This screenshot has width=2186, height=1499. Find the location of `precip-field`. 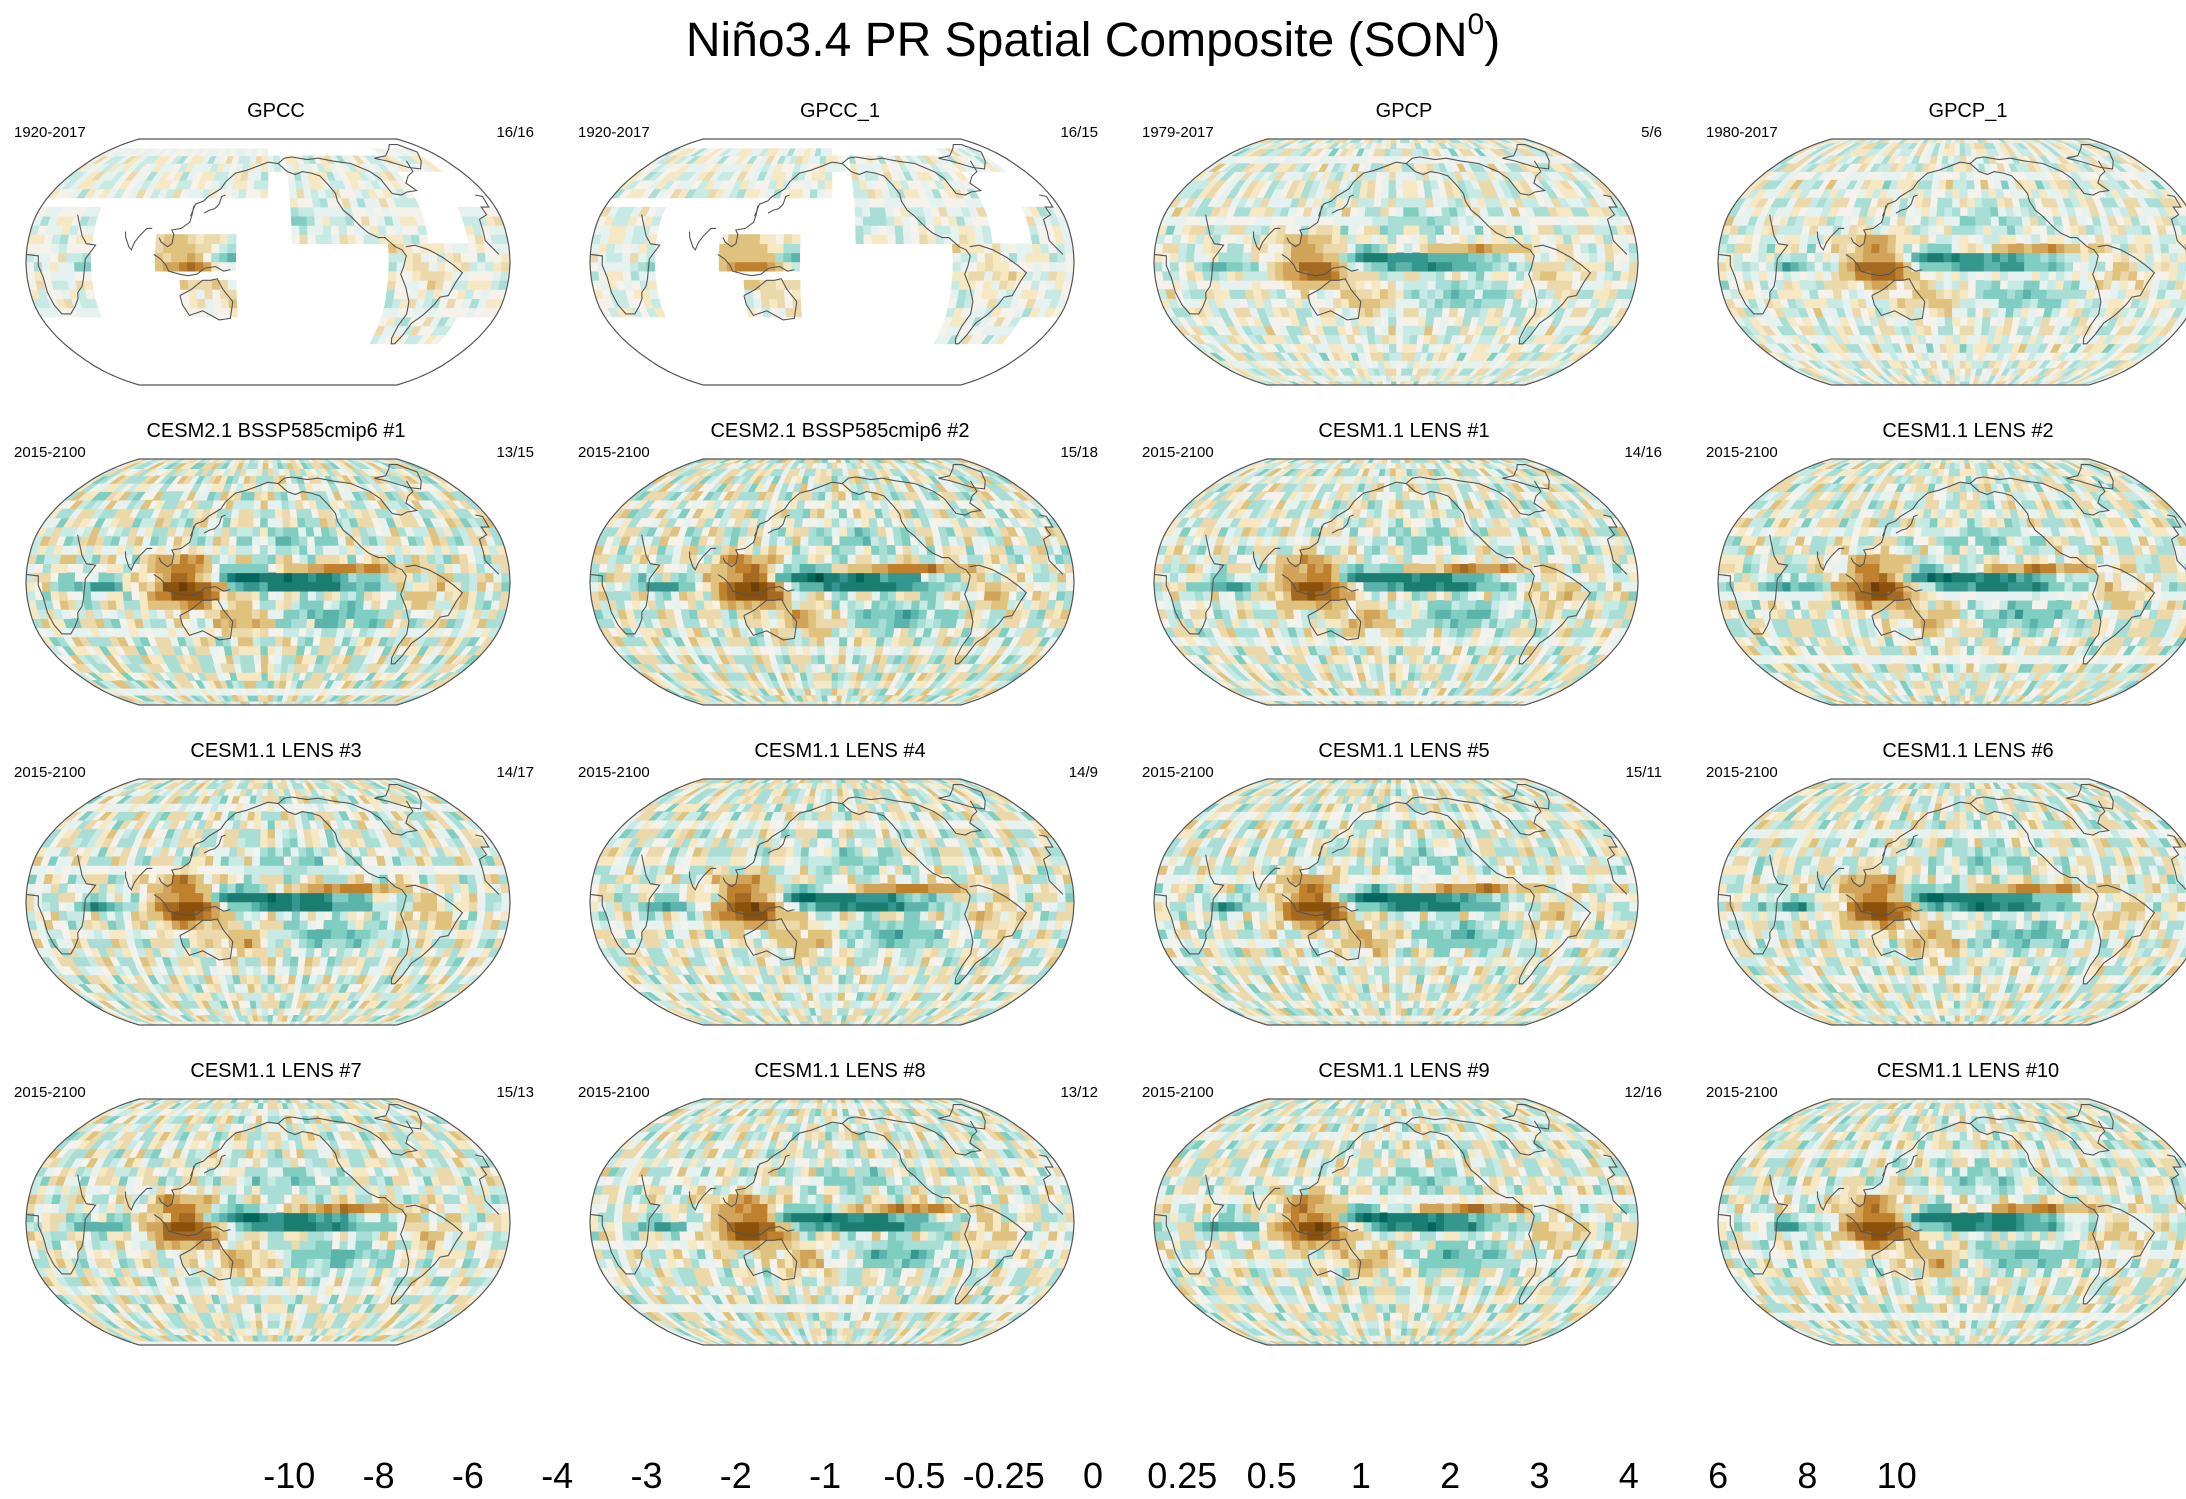

precip-field is located at coordinates (268, 582).